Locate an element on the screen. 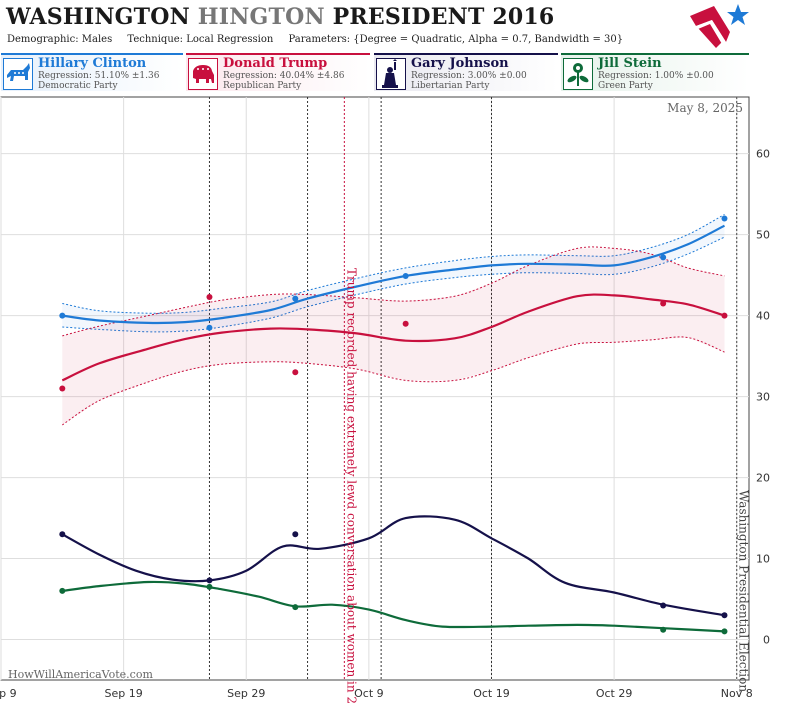 Image resolution: width=789 pixels, height=704 pixels. flower-icon is located at coordinates (578, 74).